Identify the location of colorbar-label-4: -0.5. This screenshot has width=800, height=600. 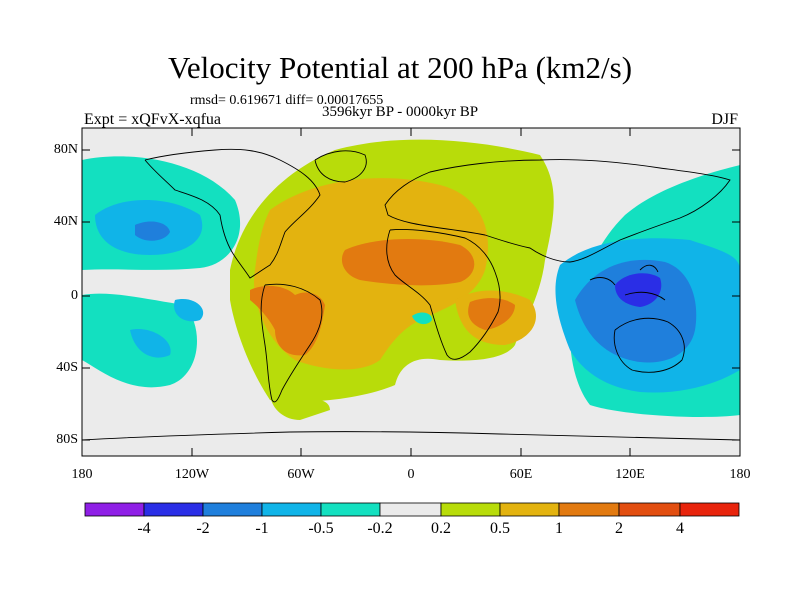
(321, 528).